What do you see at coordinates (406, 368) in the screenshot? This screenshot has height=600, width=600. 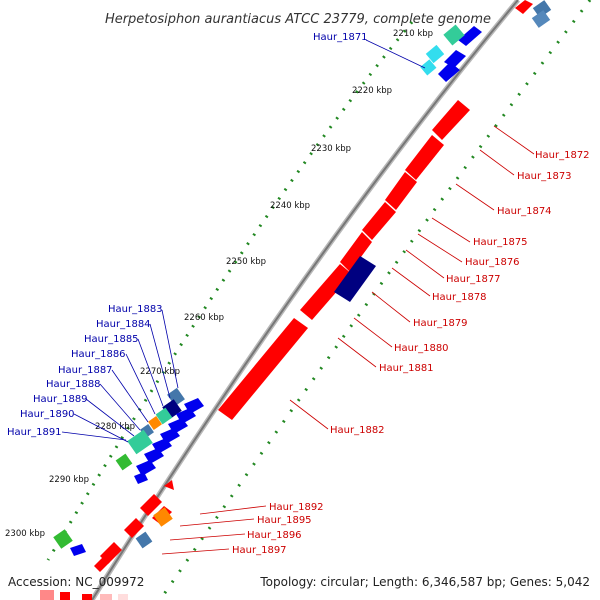 I see `gene-label: Haur_1881` at bounding box center [406, 368].